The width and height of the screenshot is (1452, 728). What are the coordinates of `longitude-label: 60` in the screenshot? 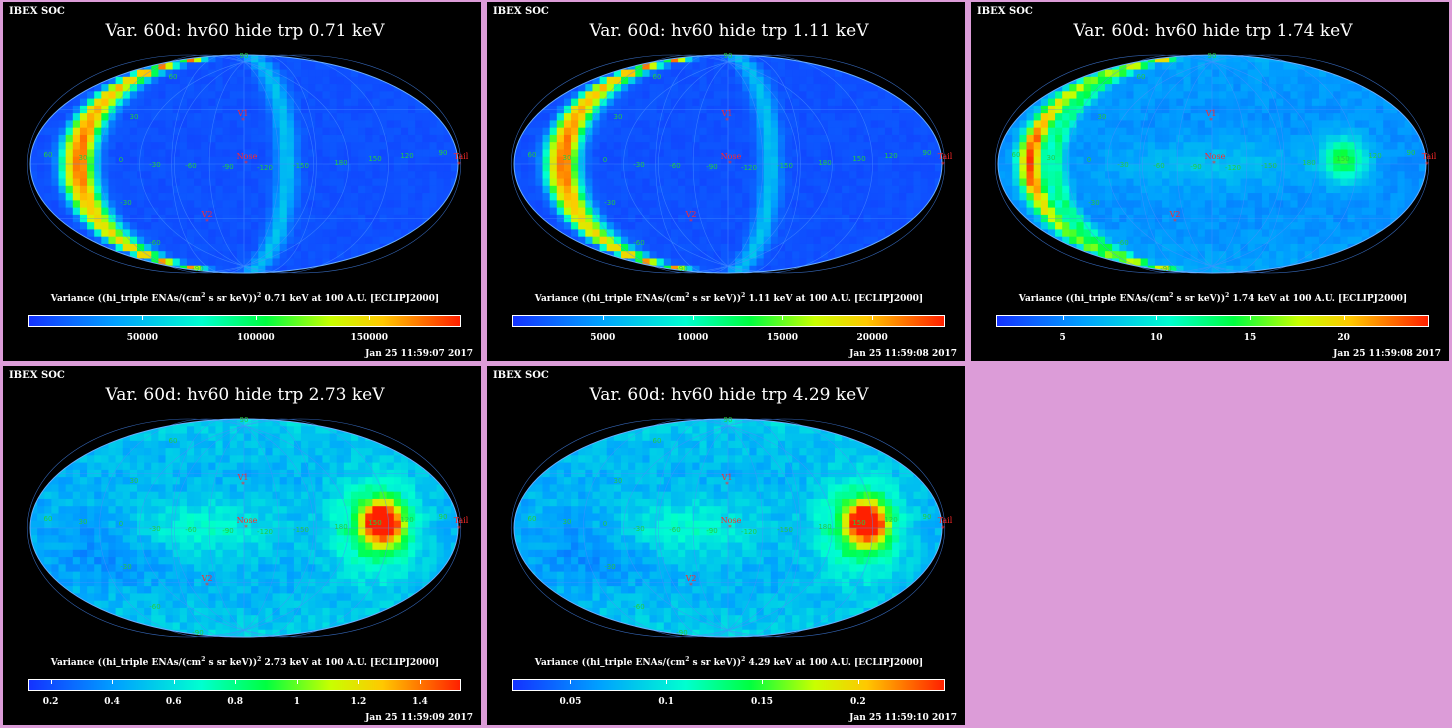 It's located at (1016, 155).